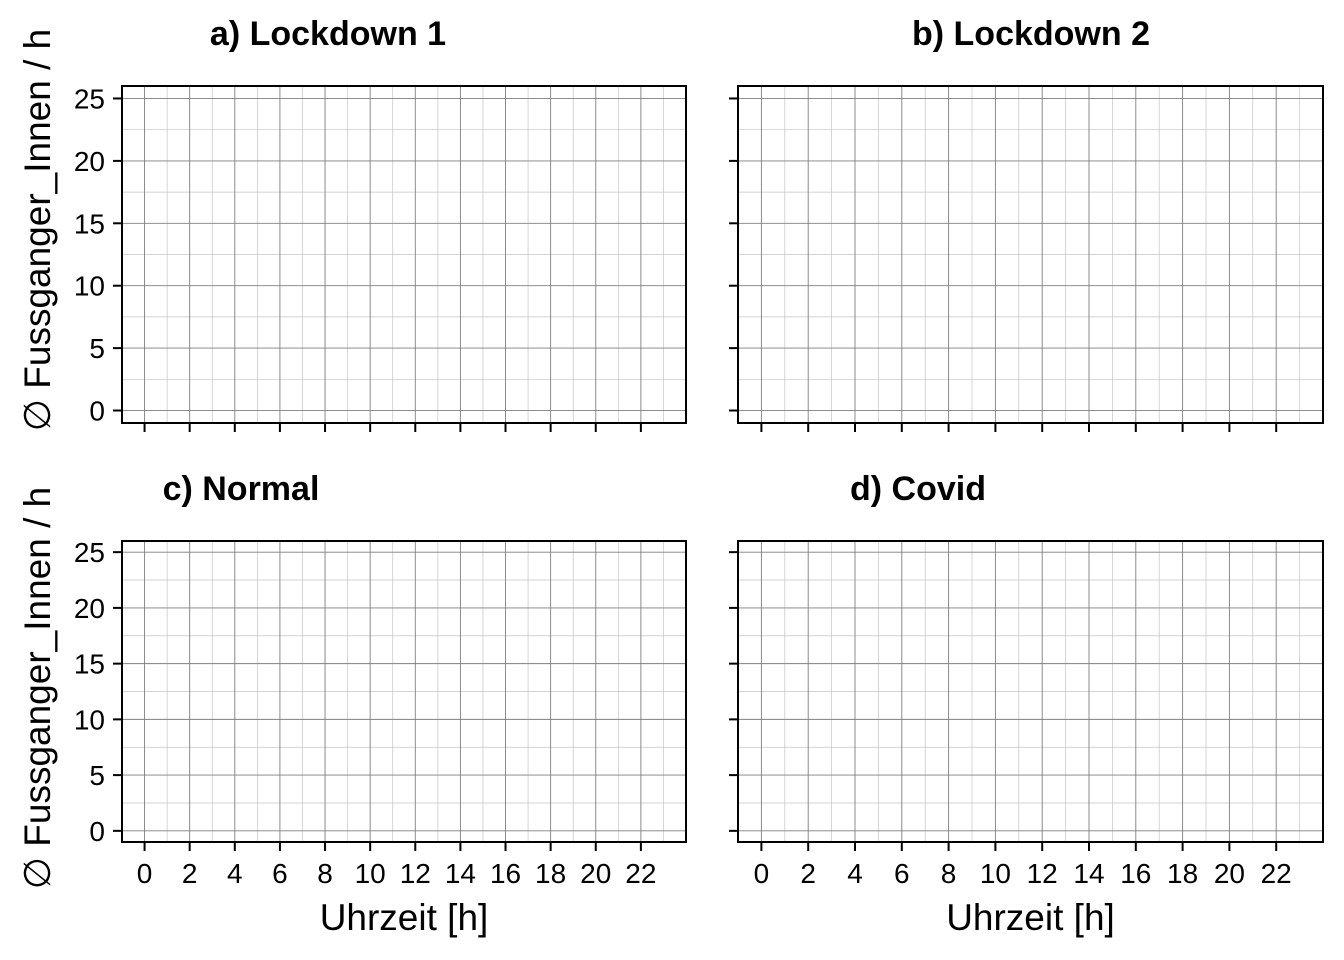  Describe the element at coordinates (37, 688) in the screenshot. I see `y-axis-label-bottom: ∅ Fussganger_Innen / h` at that location.